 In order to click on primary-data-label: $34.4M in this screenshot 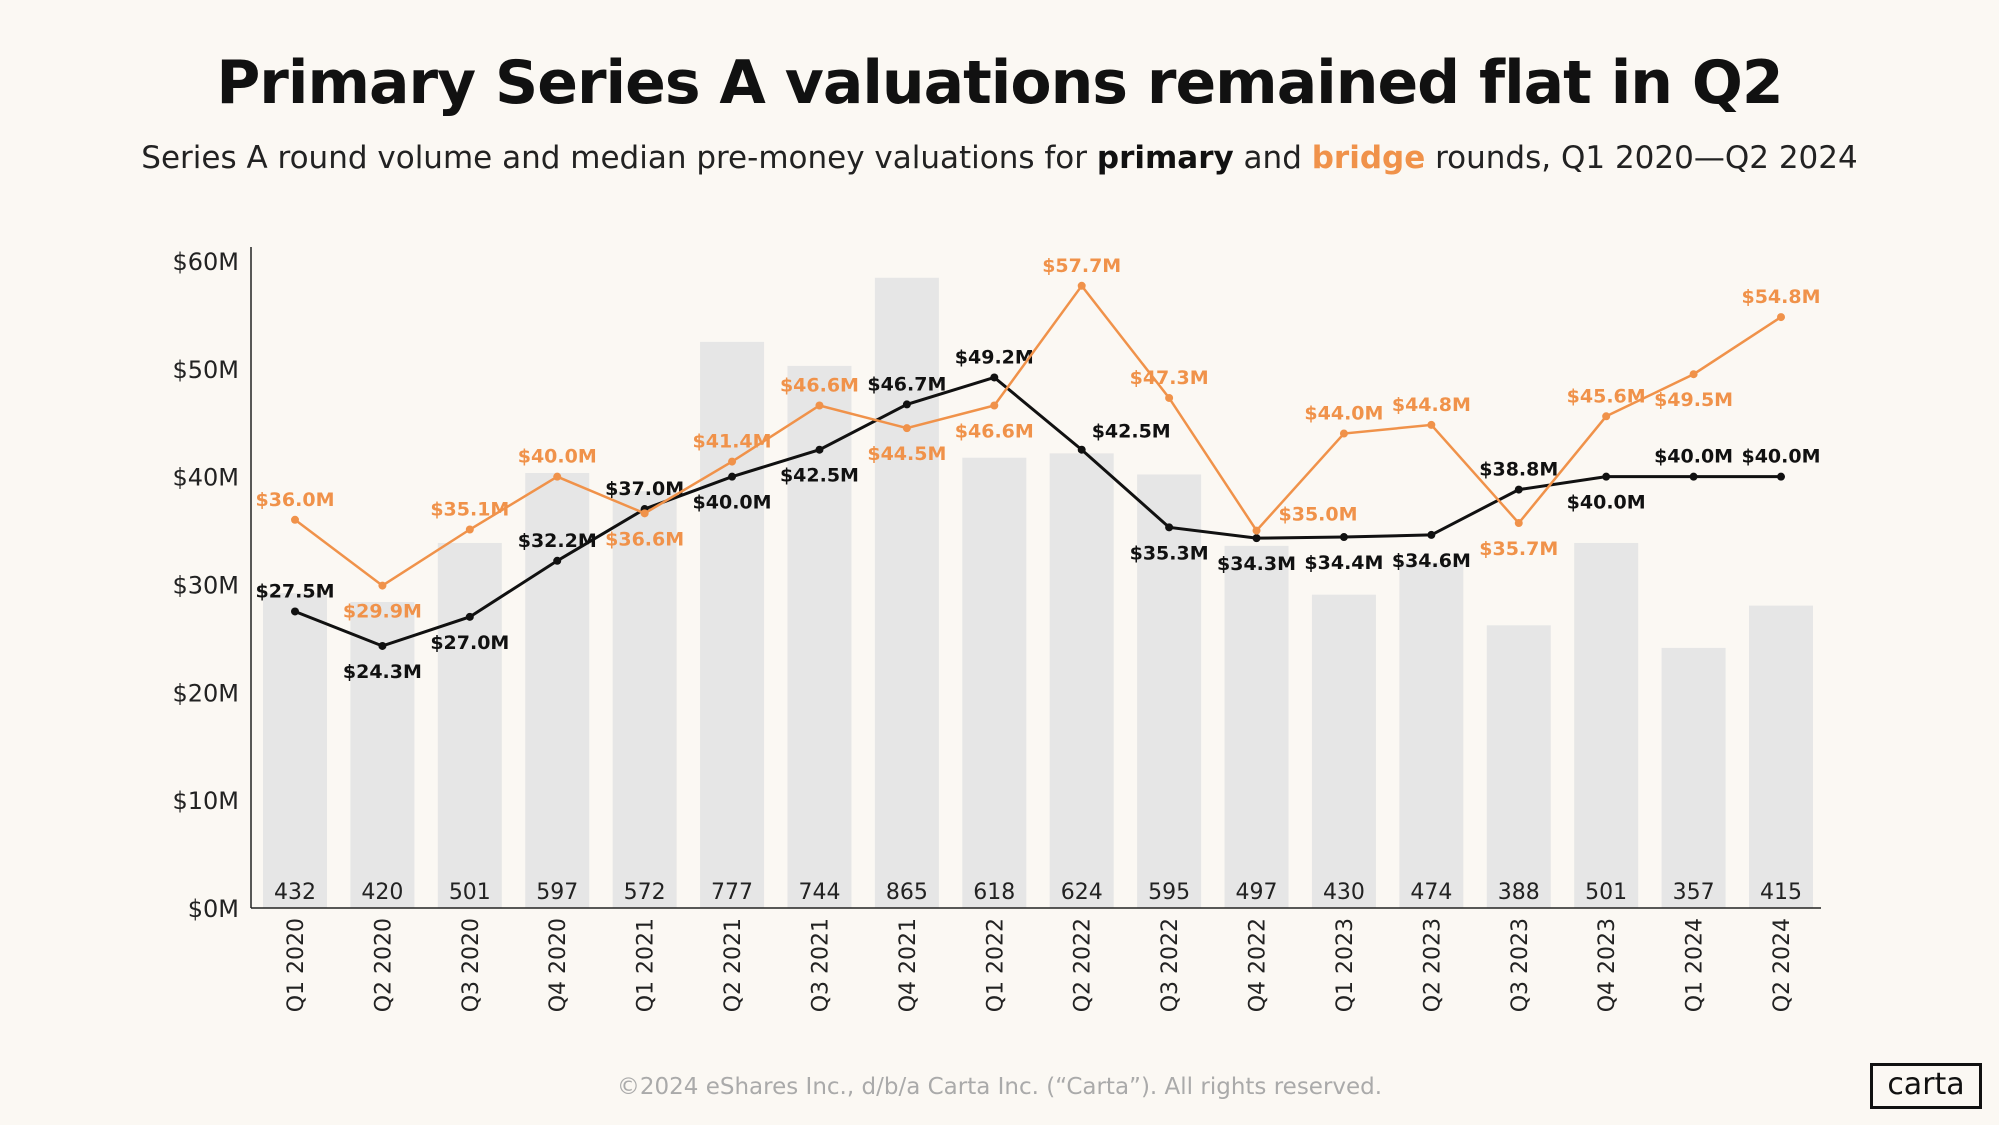, I will do `click(1343, 563)`.